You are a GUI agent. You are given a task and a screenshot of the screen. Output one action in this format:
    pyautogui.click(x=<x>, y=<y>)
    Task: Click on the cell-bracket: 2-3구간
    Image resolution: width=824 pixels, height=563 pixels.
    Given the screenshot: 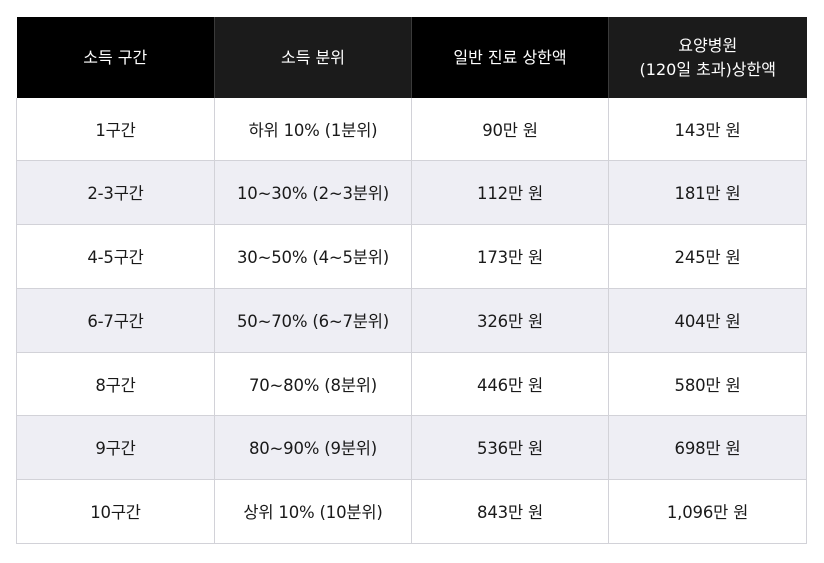 What is the action you would take?
    pyautogui.click(x=115, y=192)
    